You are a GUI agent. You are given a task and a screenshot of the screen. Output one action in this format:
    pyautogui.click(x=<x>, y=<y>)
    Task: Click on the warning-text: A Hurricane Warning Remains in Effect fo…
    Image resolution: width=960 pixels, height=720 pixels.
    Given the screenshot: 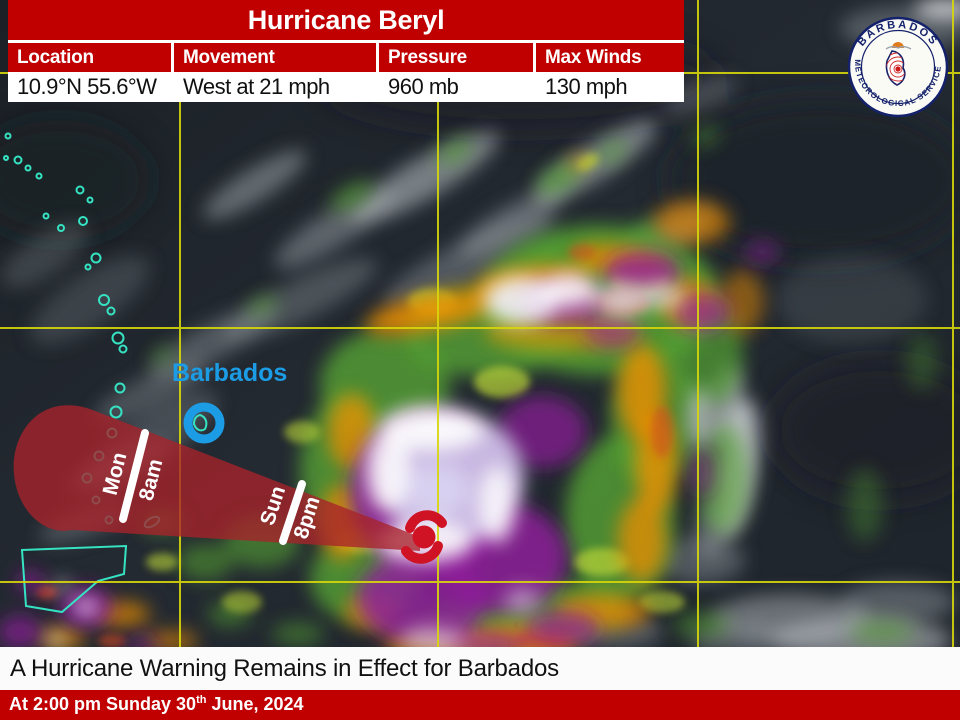 What is the action you would take?
    pyautogui.click(x=284, y=668)
    